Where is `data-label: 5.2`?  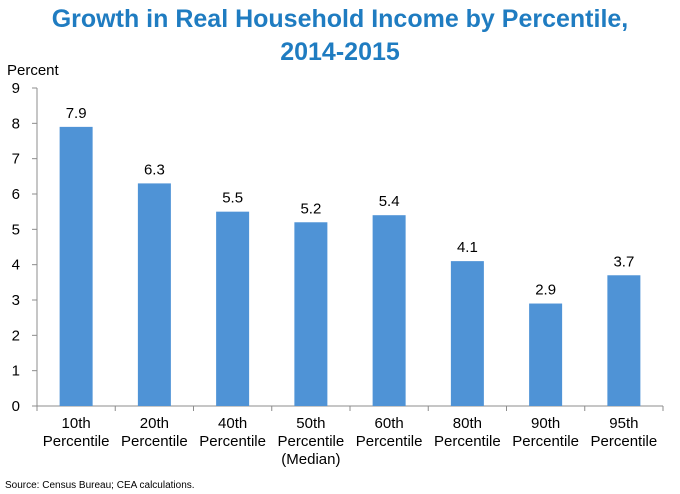
data-label: 5.2 is located at coordinates (310, 208).